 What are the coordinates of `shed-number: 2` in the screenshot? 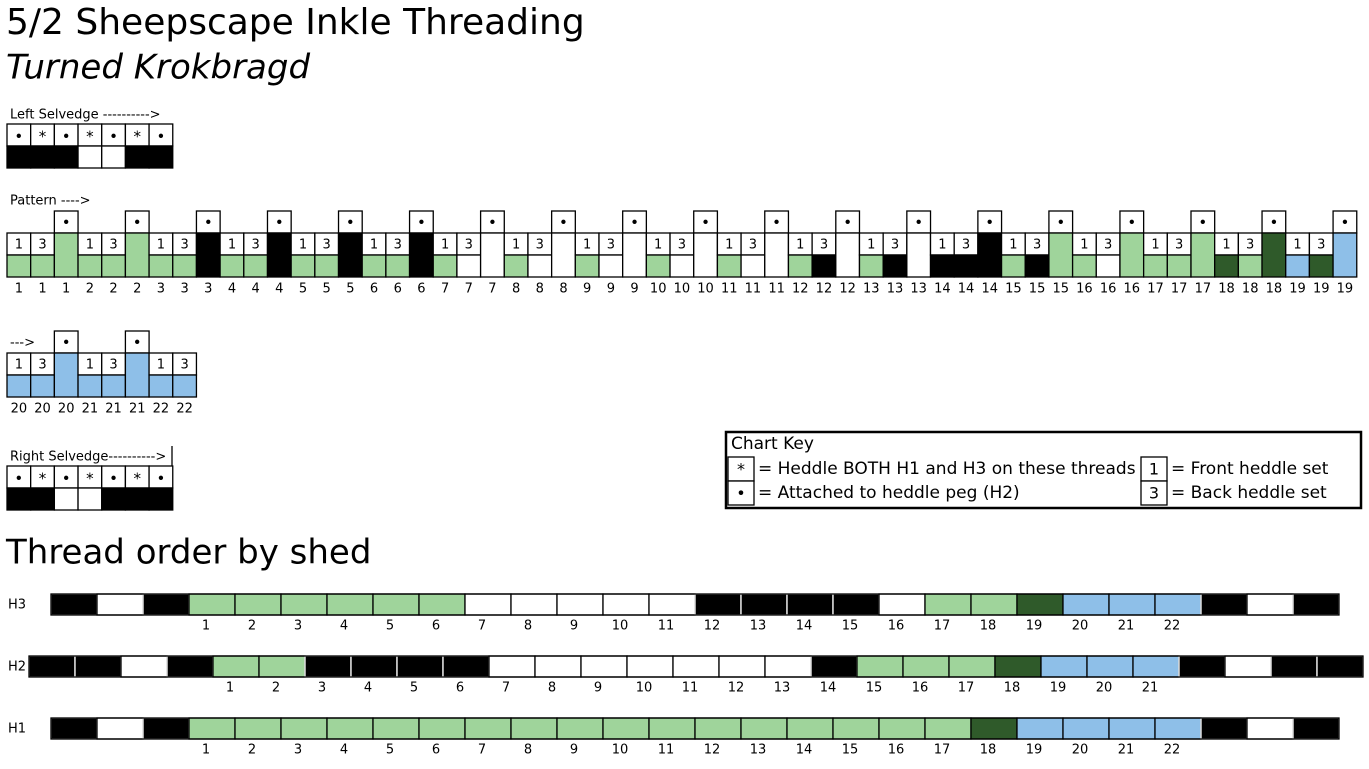 It's located at (252, 626).